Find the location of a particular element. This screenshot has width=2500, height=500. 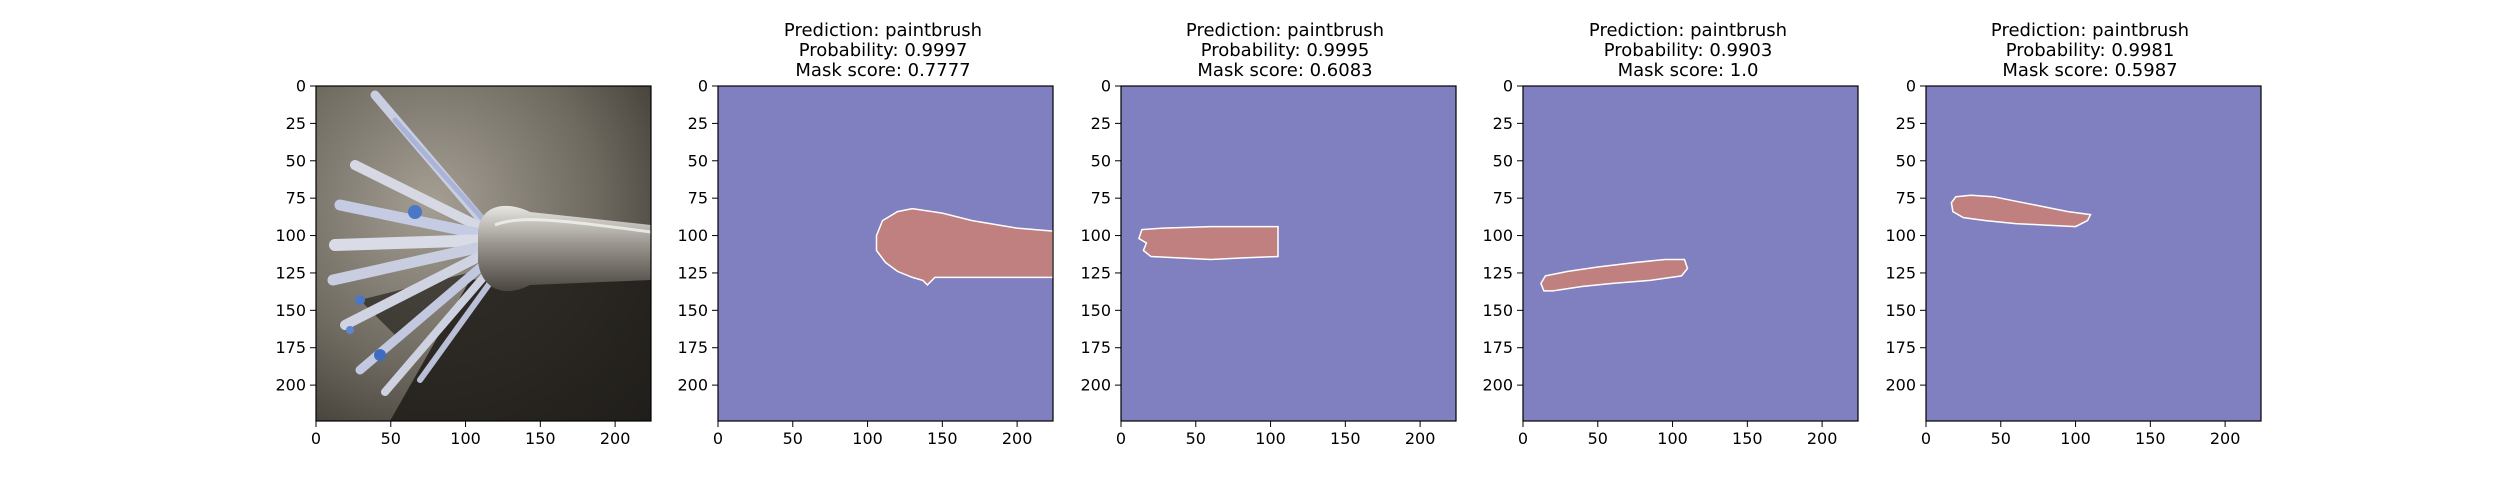

panel-1-xtick-label: 0 is located at coordinates (316, 438).